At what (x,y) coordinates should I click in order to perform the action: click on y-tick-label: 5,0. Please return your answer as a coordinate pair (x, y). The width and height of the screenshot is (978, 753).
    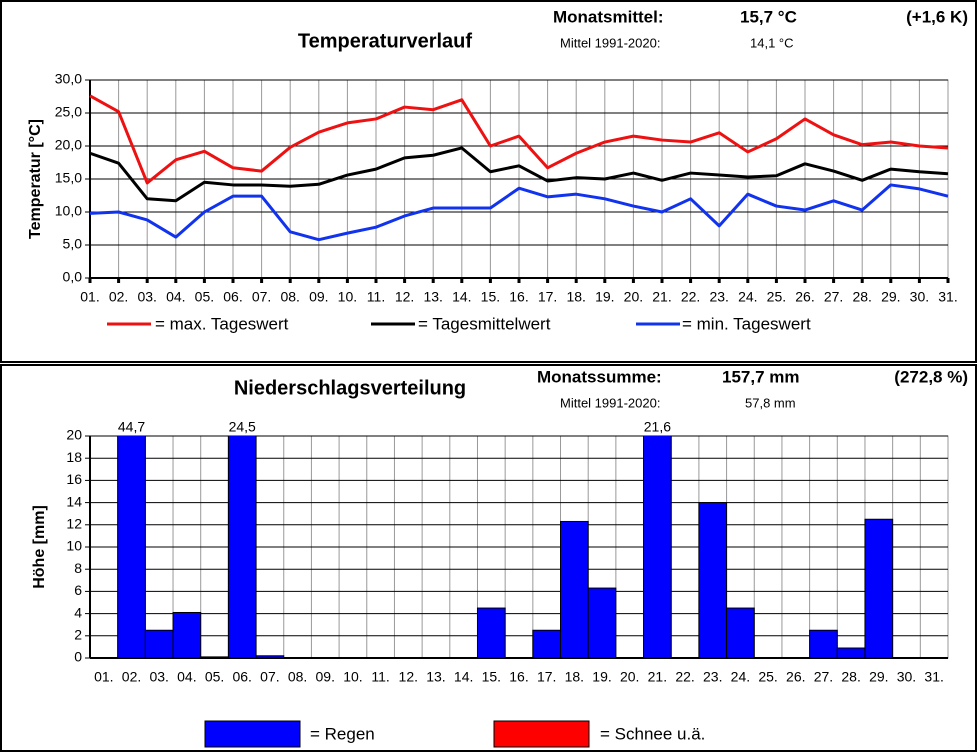
    Looking at the image, I should click on (73, 244).